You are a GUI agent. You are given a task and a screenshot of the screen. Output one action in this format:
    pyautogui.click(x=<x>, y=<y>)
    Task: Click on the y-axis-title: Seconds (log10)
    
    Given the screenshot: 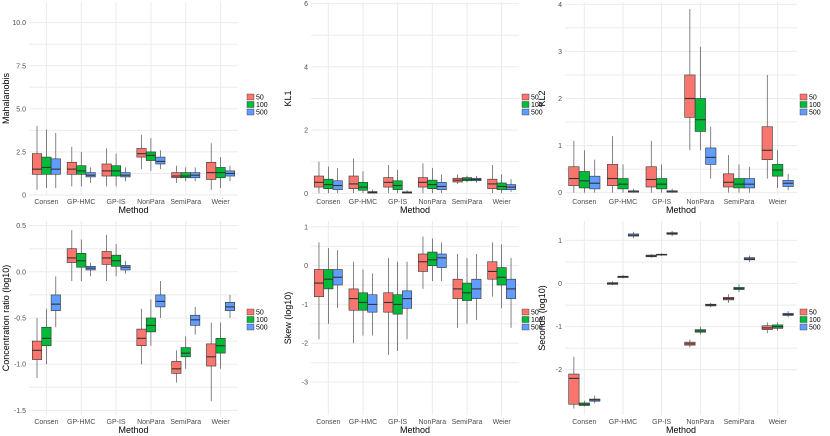 What is the action you would take?
    pyautogui.click(x=542, y=318)
    